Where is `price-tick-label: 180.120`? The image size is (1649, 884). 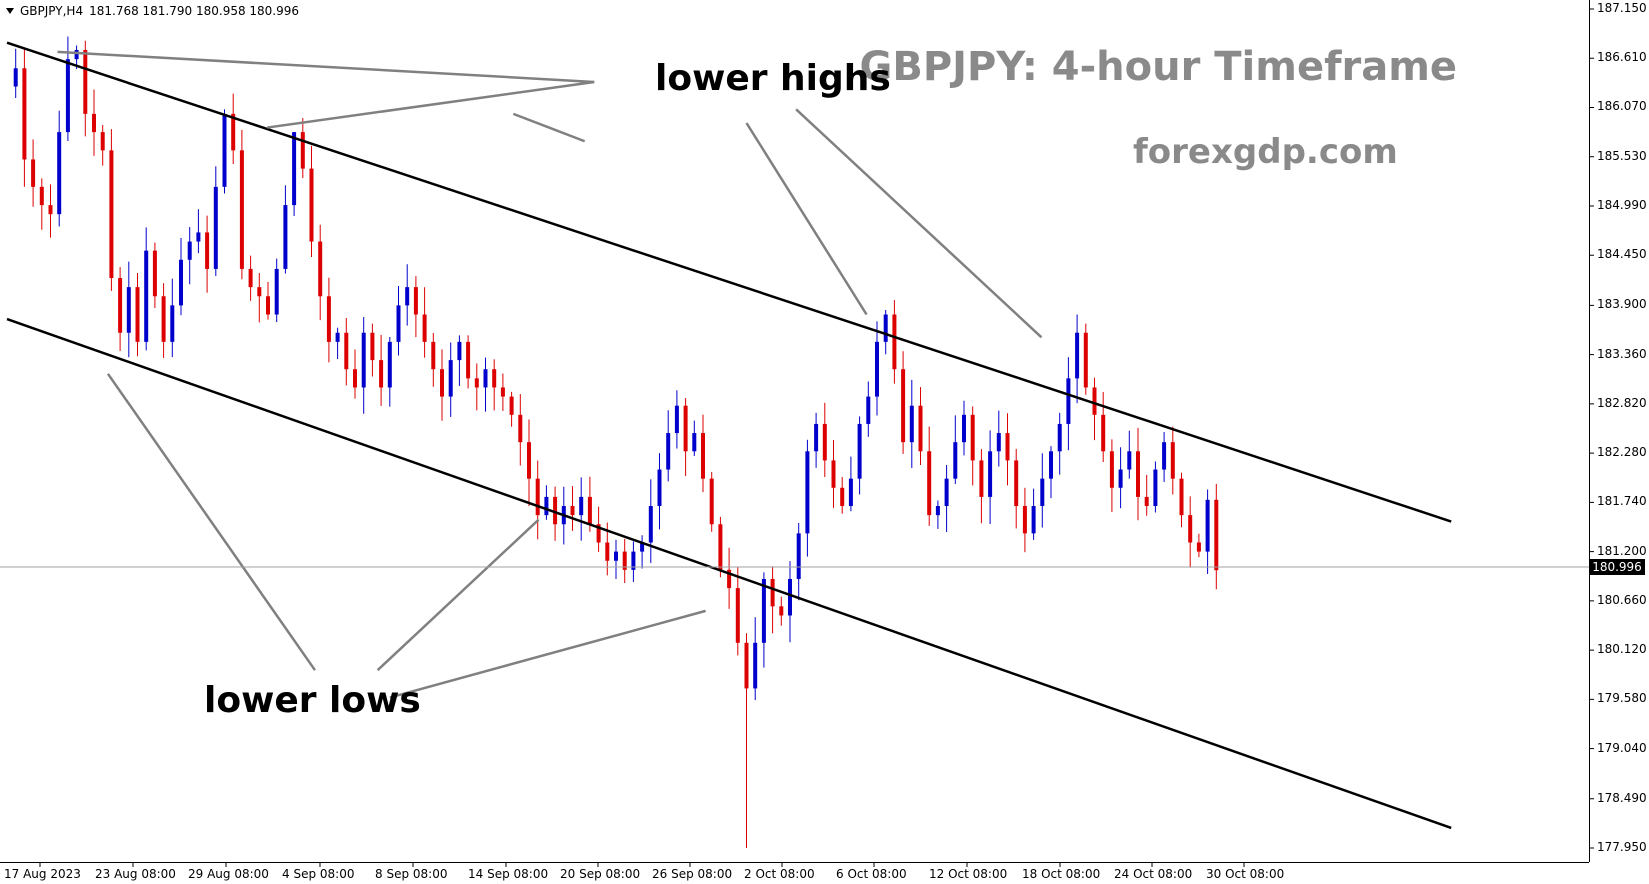
price-tick-label: 180.120 is located at coordinates (1622, 649).